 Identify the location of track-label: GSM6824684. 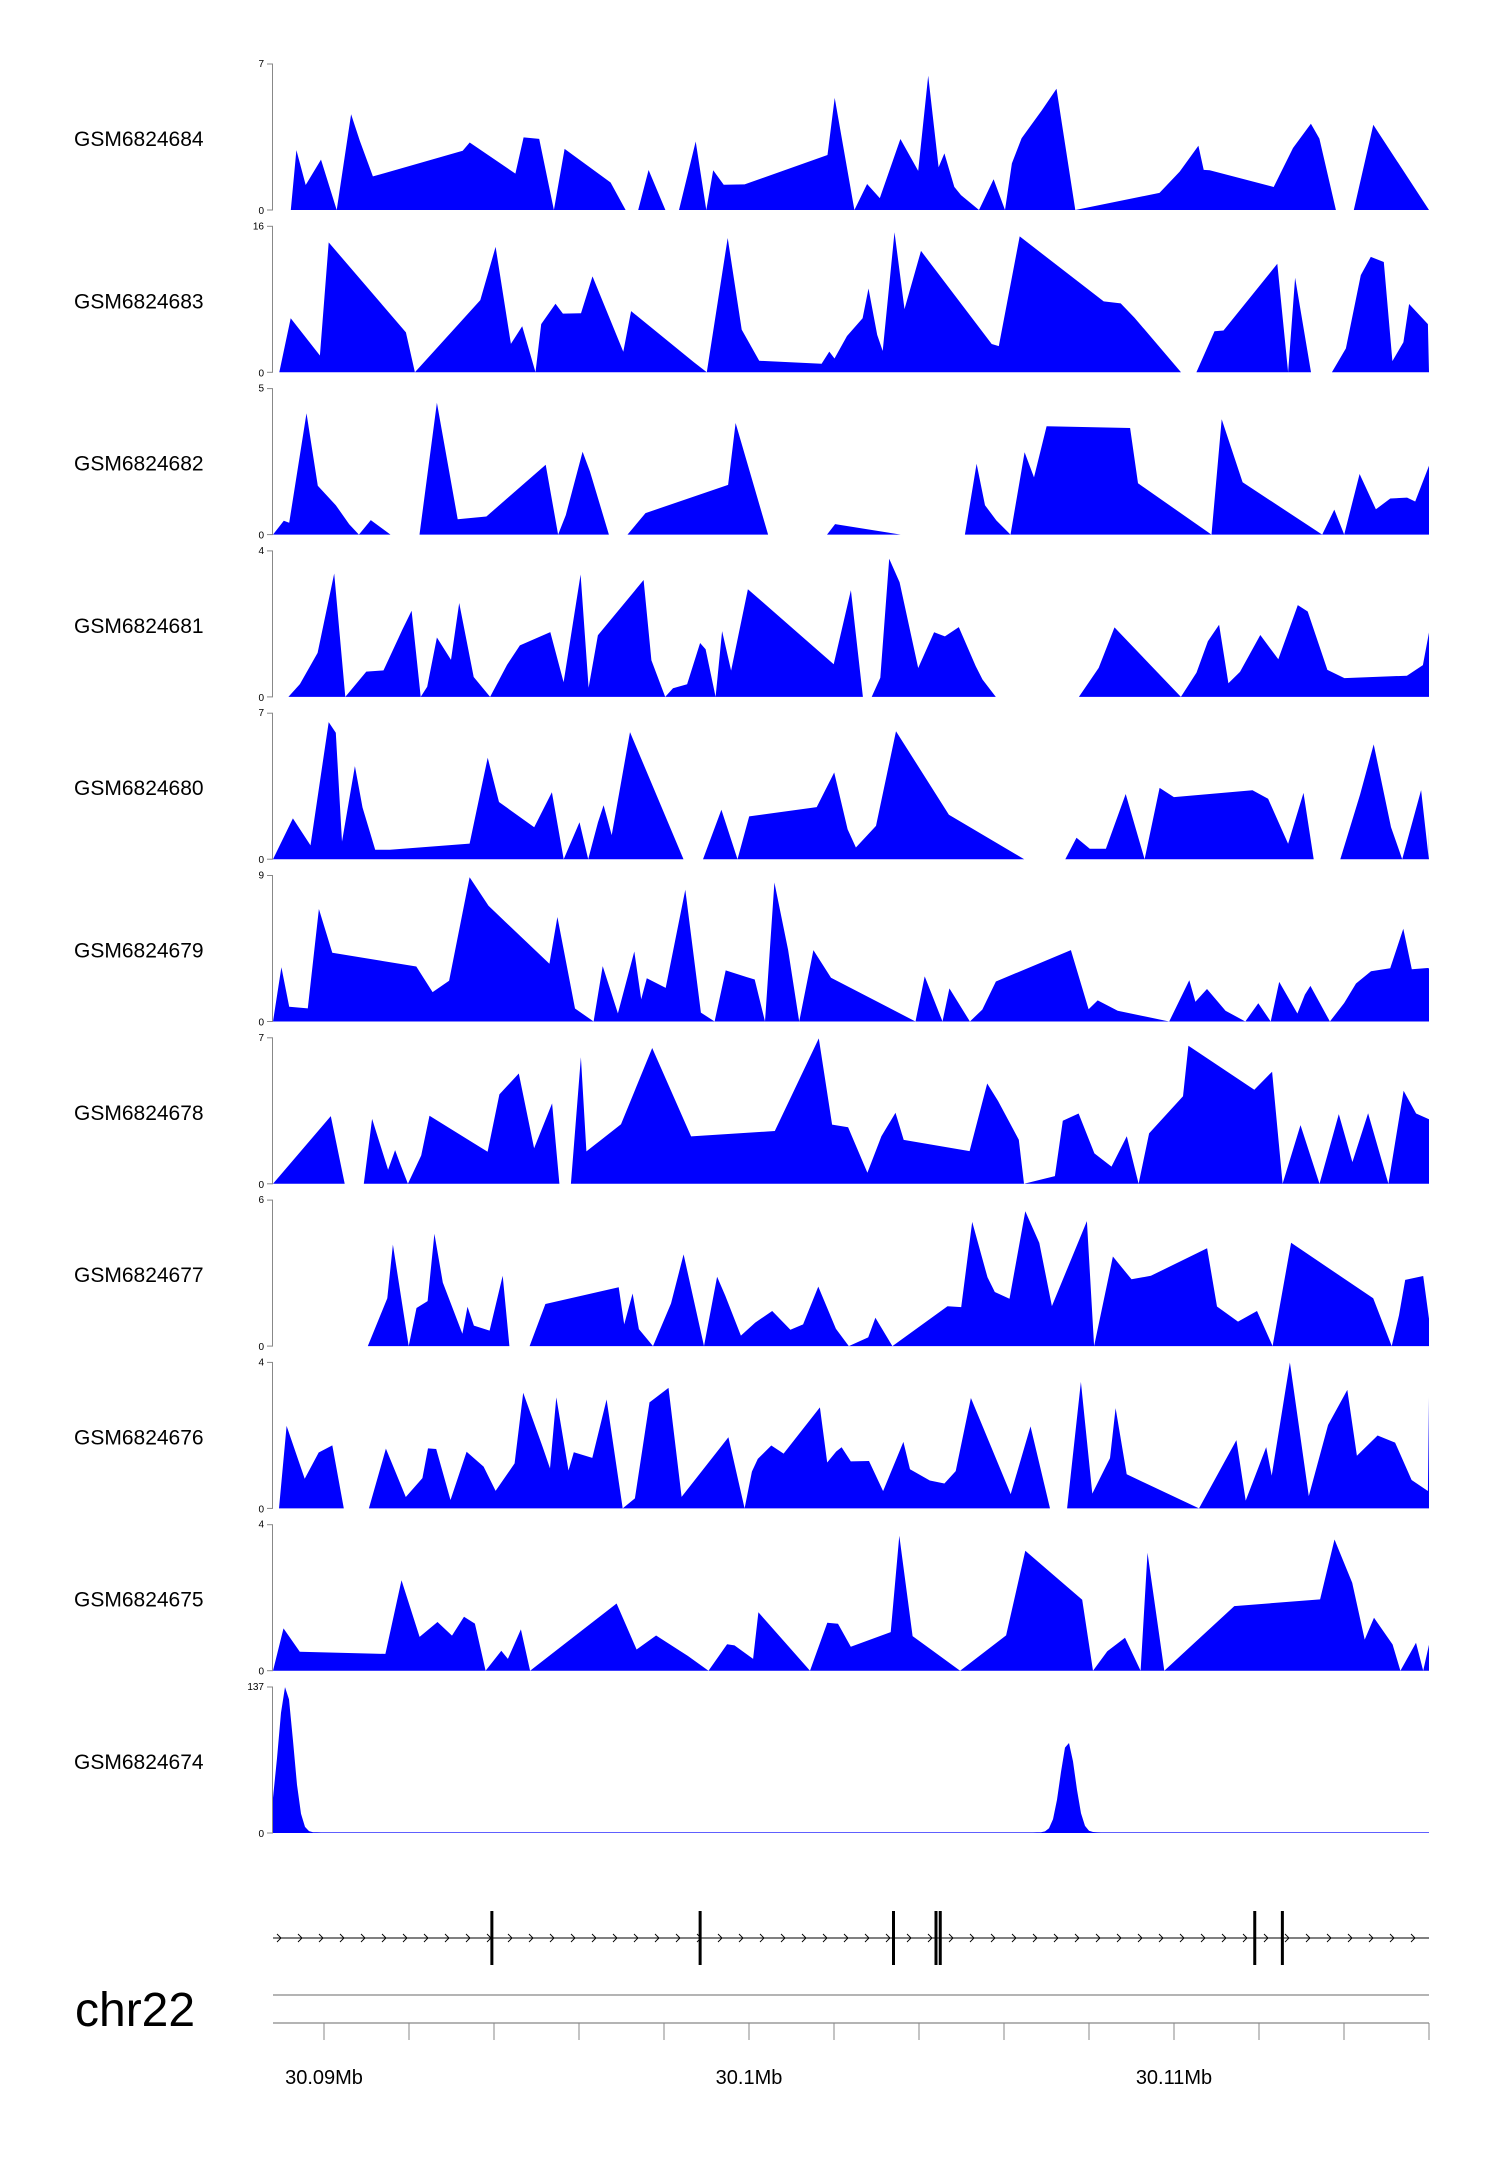
(139, 139).